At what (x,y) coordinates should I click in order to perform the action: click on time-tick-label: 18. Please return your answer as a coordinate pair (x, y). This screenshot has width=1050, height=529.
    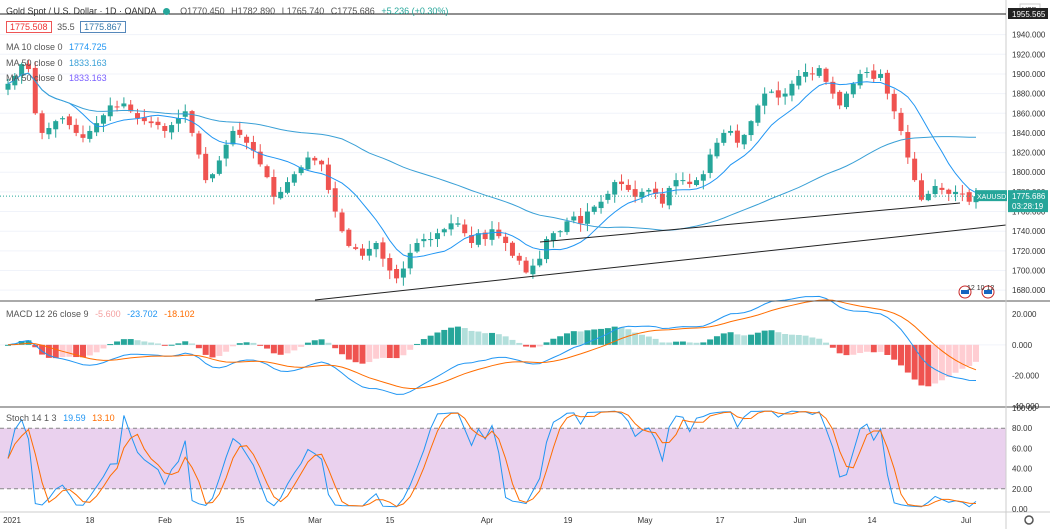
    Looking at the image, I should click on (90, 520).